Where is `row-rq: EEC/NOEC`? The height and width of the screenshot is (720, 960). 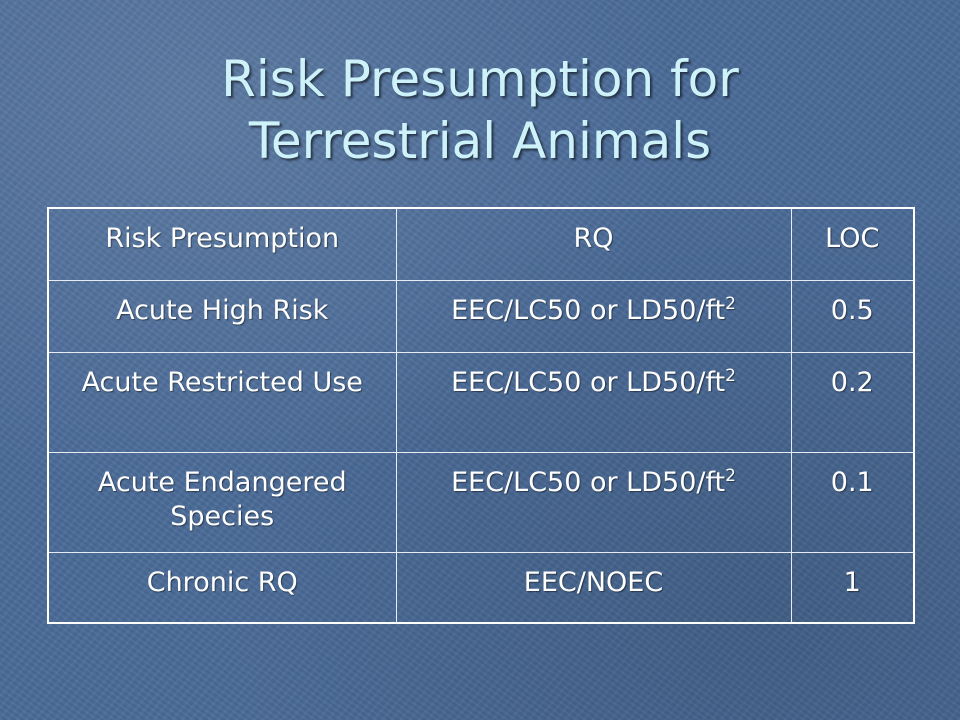 row-rq: EEC/NOEC is located at coordinates (593, 588).